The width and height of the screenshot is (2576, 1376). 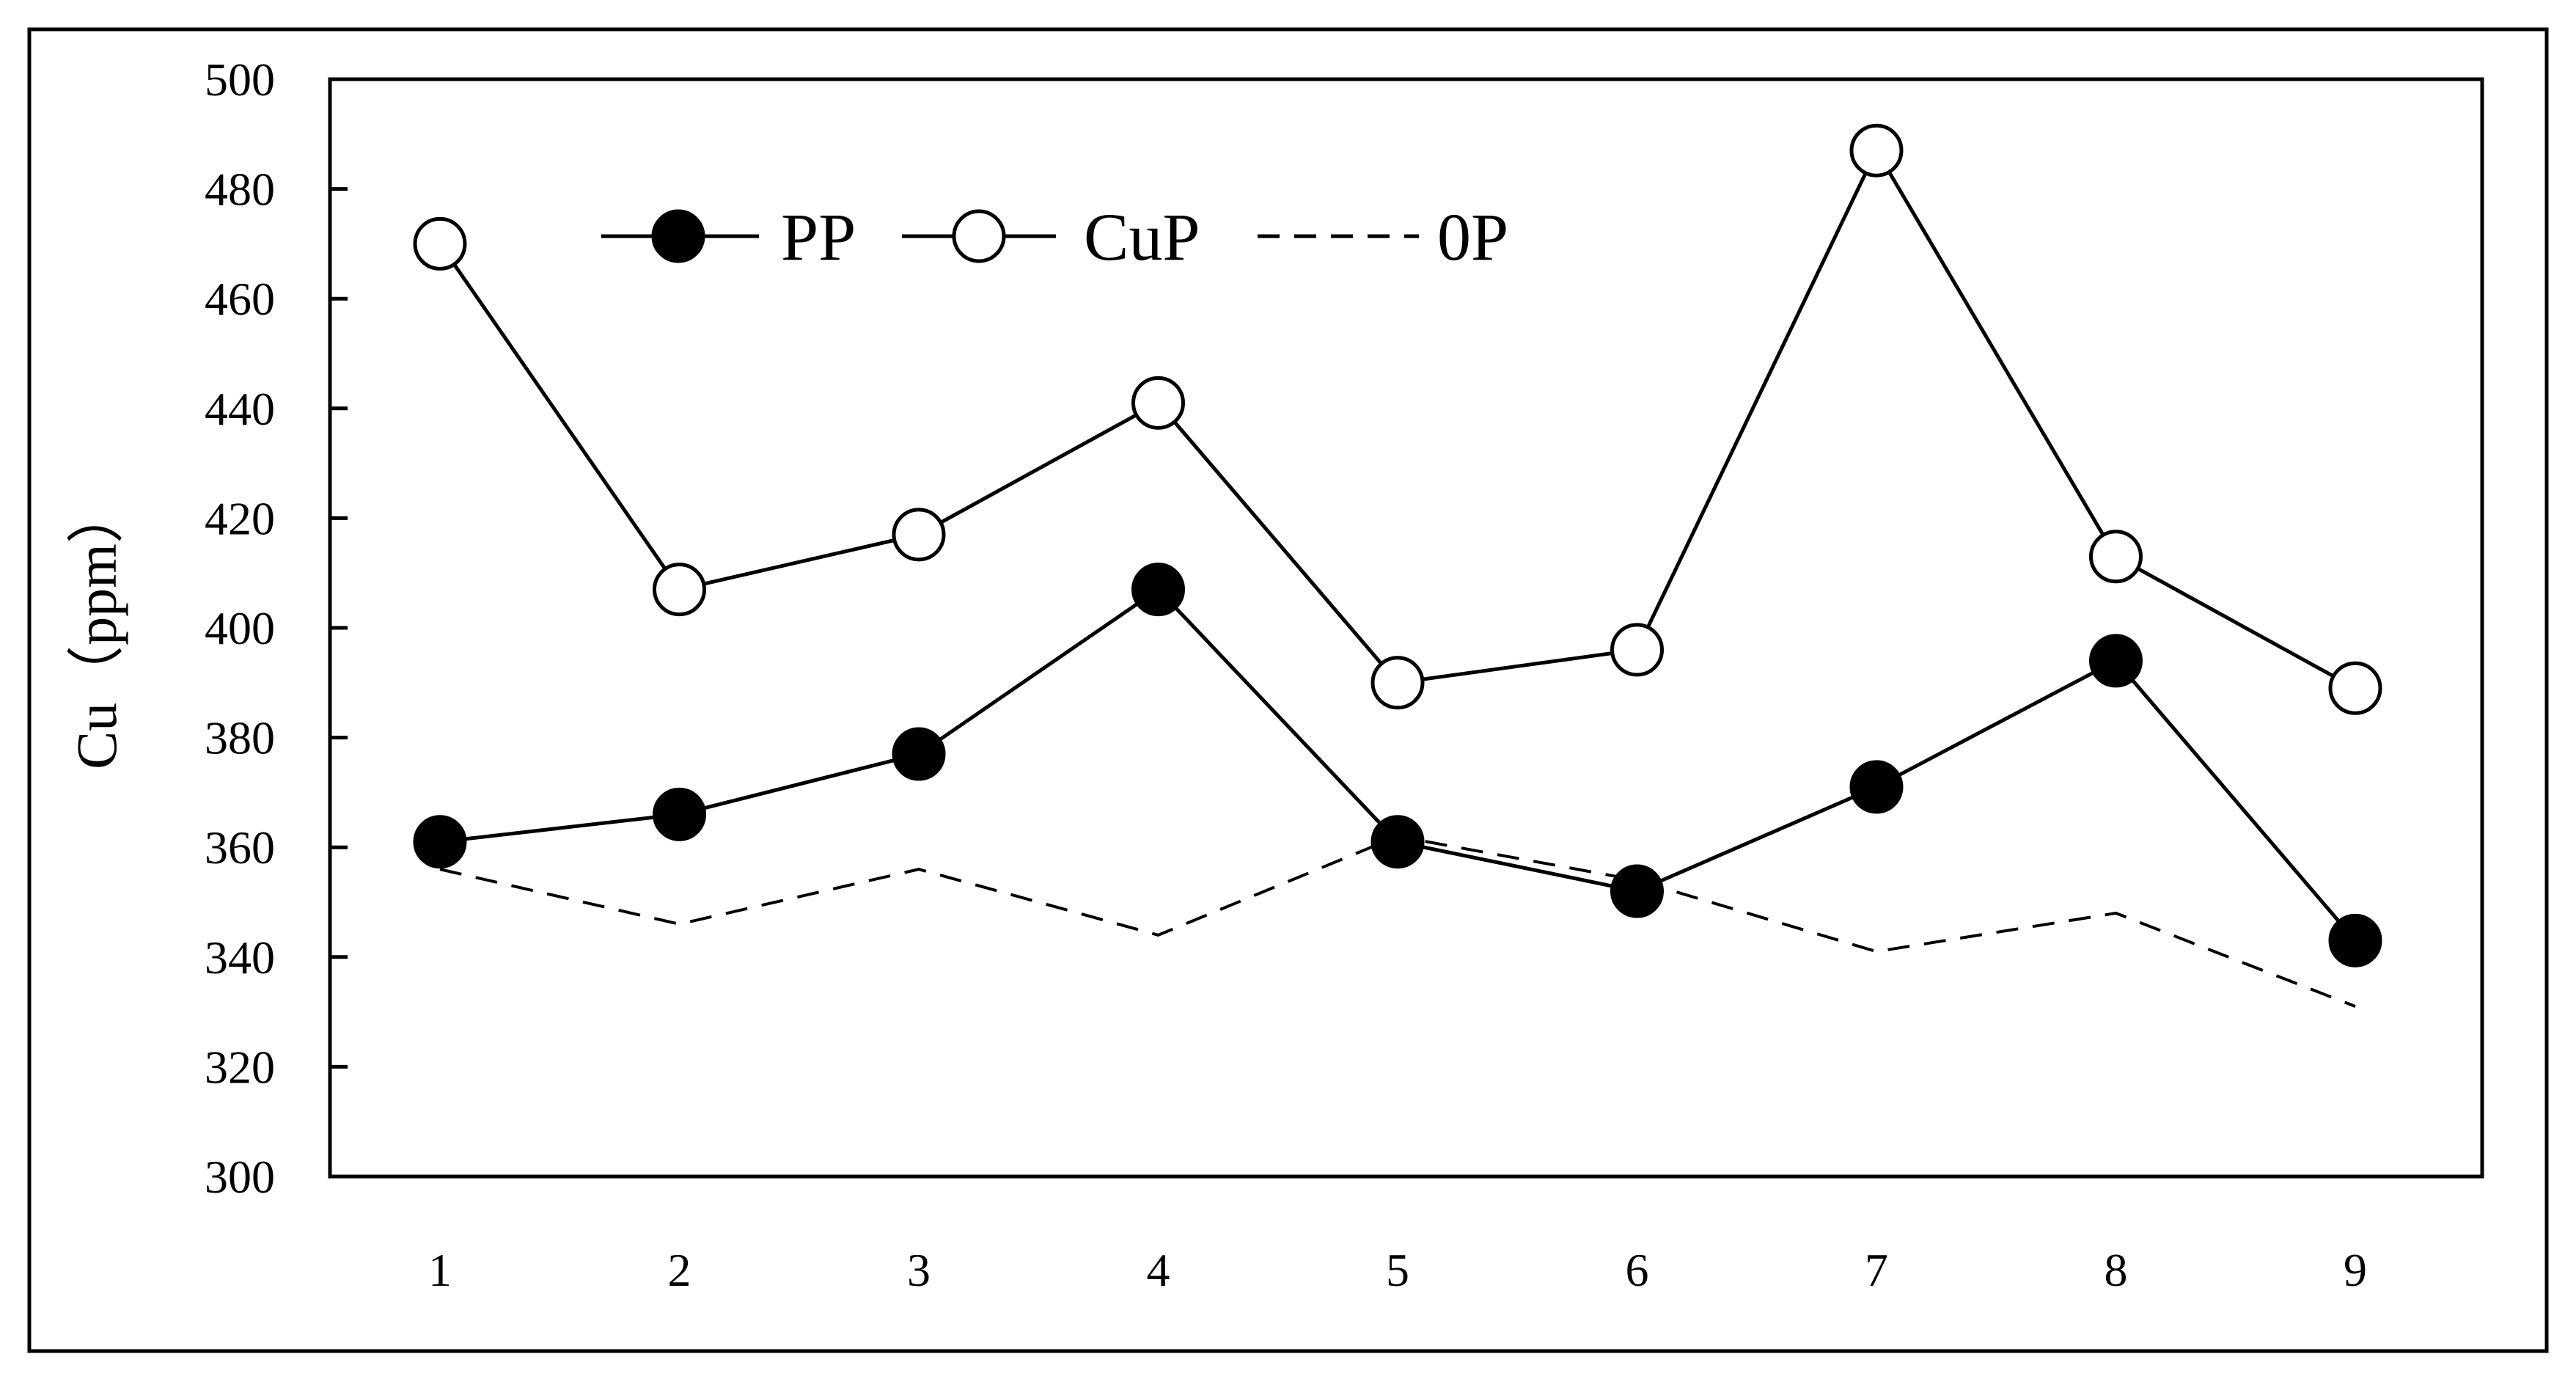 I want to click on x-tick-label: 7, so click(x=1877, y=1270).